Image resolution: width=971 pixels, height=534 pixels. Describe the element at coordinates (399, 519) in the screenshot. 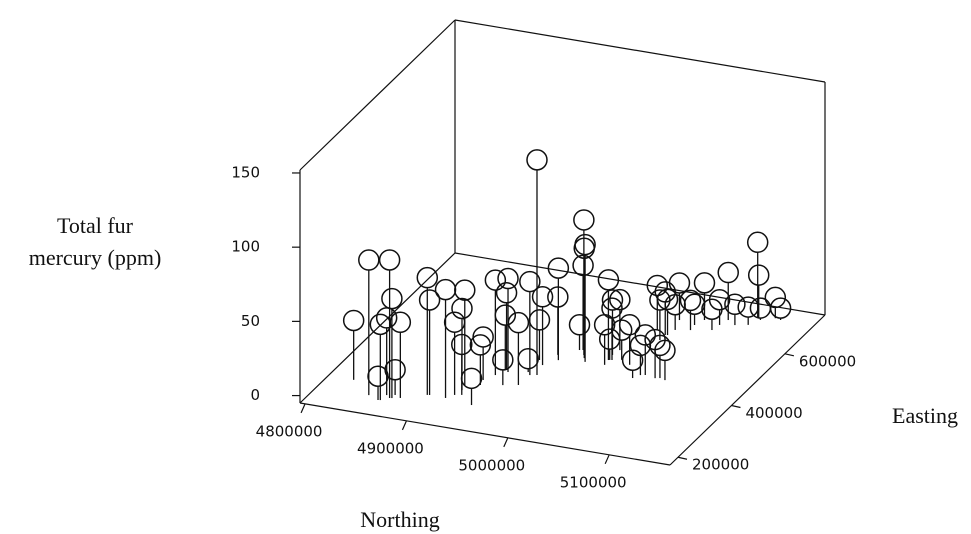

I see `x-axis-title: Northing` at that location.